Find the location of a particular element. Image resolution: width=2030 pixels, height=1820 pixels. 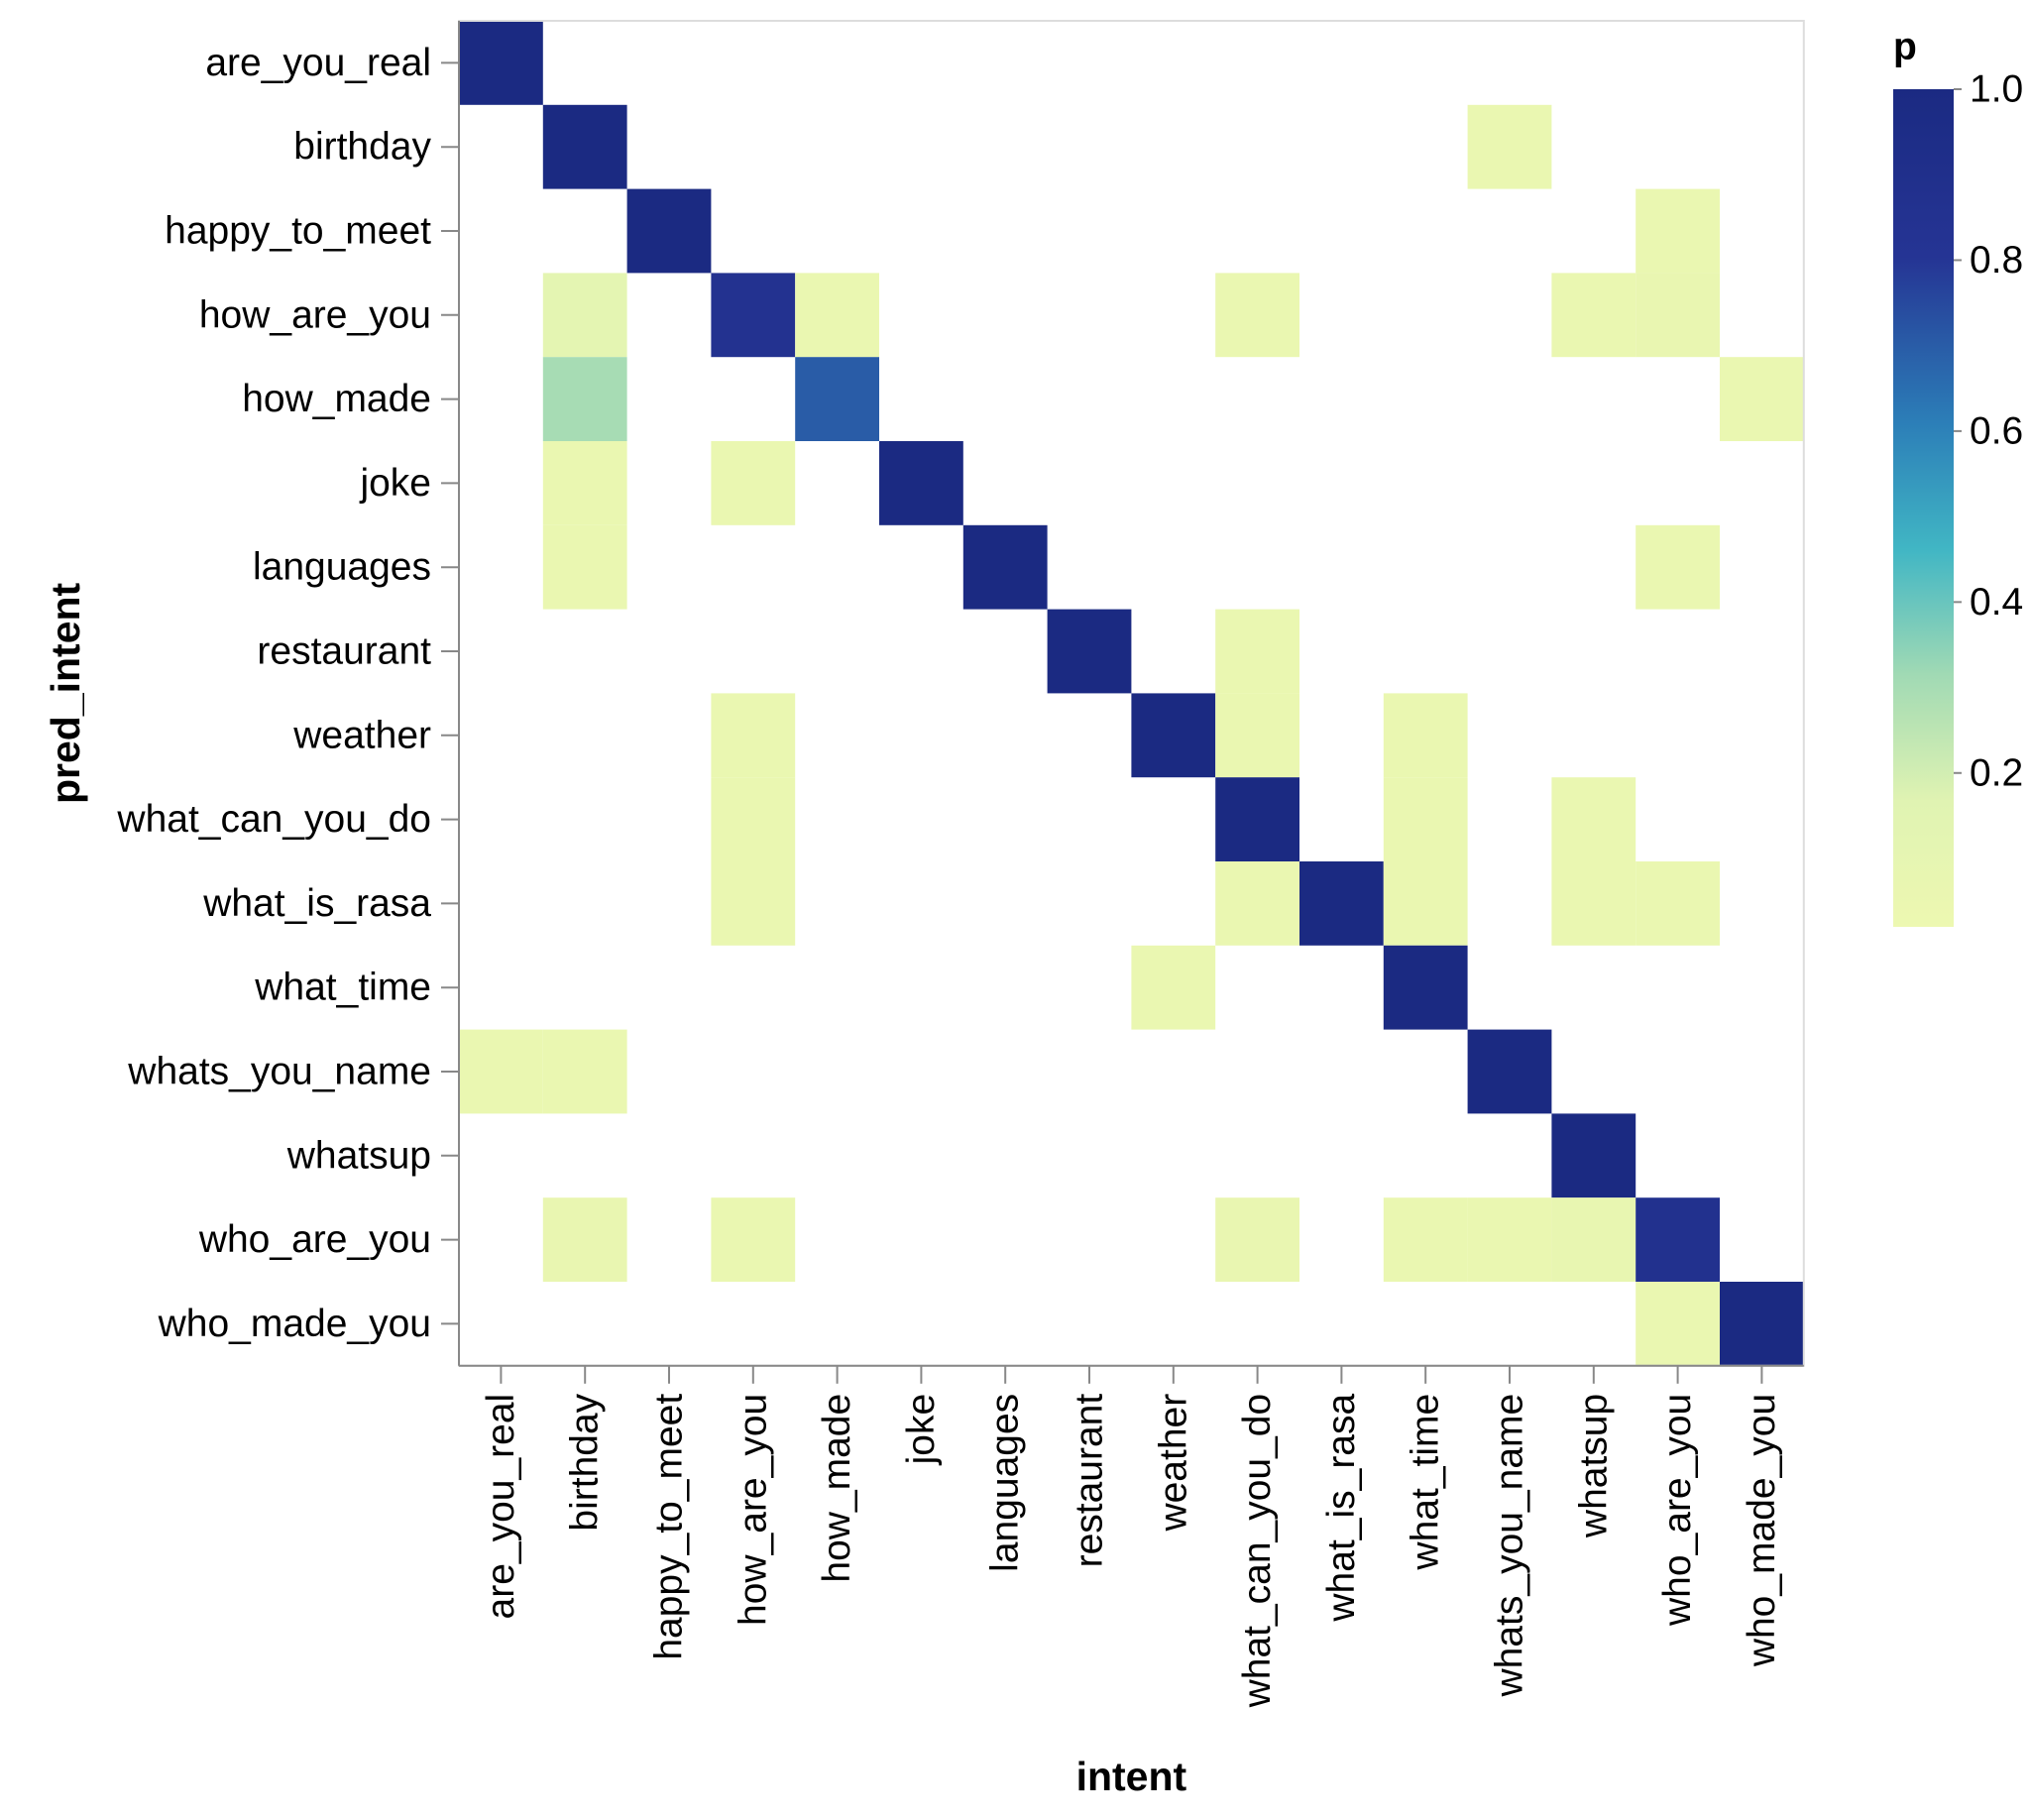

y-tick-label: are_you_real is located at coordinates (318, 63).